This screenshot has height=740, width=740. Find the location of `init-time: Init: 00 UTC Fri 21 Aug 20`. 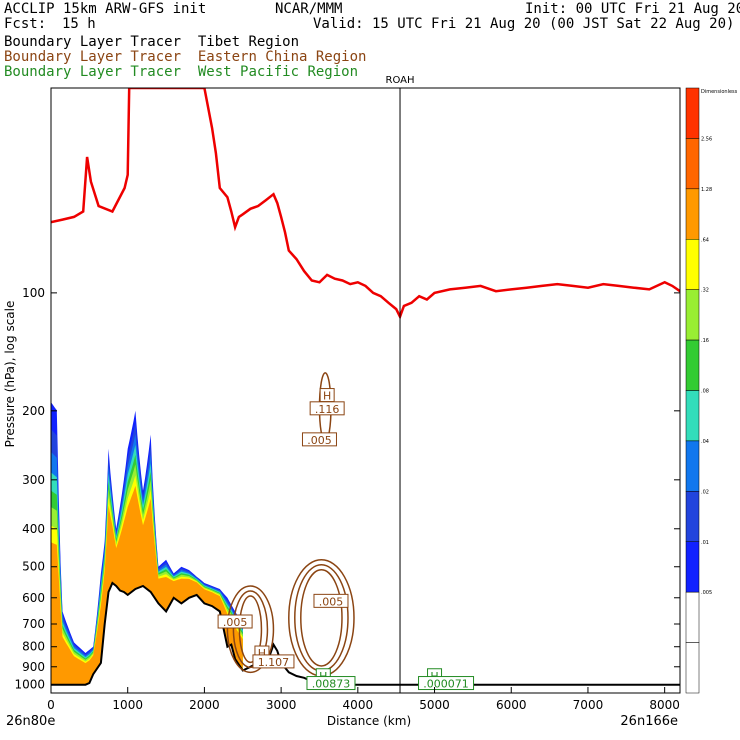

init-time: Init: 00 UTC Fri 21 Aug 20 is located at coordinates (632, 9).